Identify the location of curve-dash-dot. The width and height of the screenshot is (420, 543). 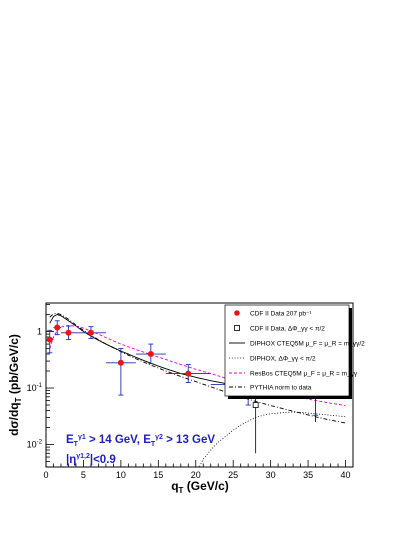
(197, 368).